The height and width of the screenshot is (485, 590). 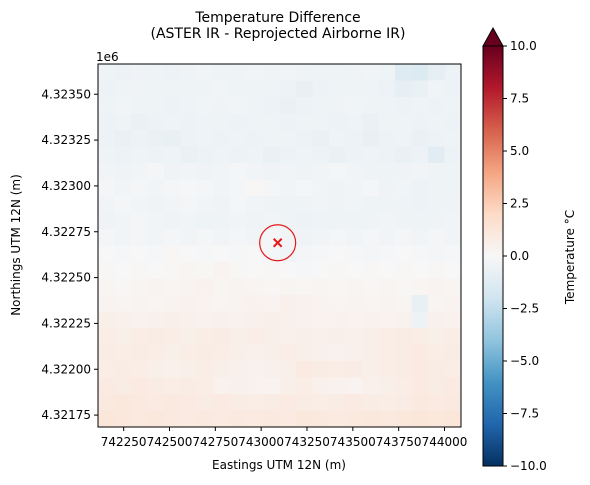 What do you see at coordinates (66, 140) in the screenshot?
I see `y-tick-label: 4.32325` at bounding box center [66, 140].